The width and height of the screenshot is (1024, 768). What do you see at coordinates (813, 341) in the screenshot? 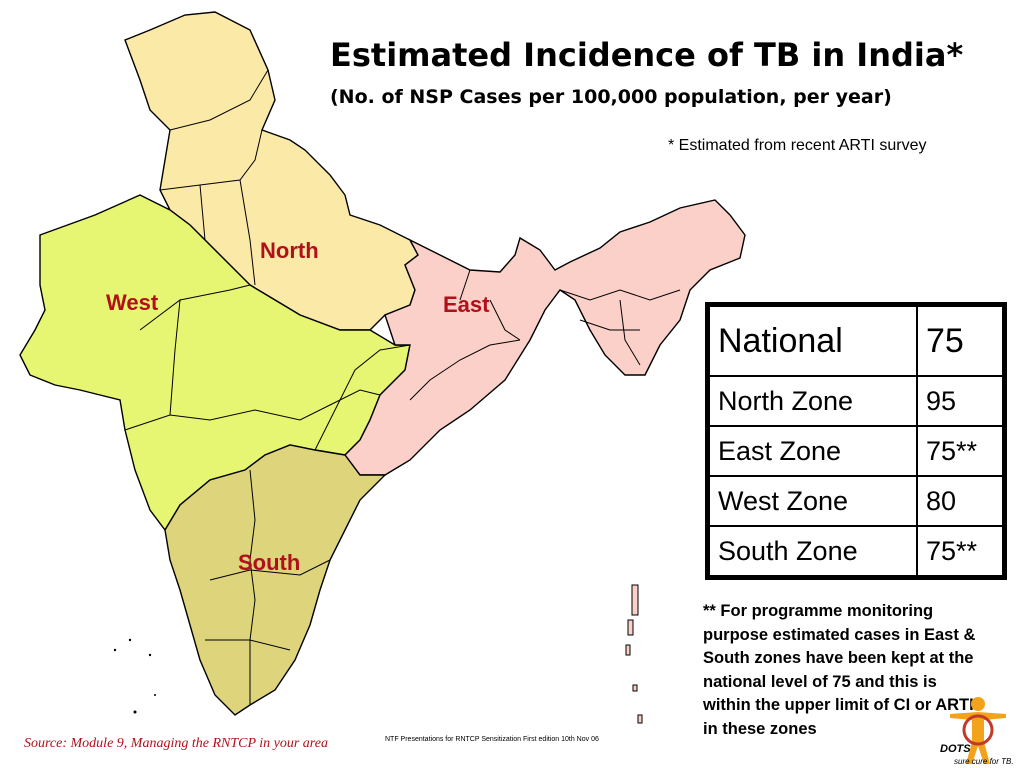
I see `table-cell-zone: National` at bounding box center [813, 341].